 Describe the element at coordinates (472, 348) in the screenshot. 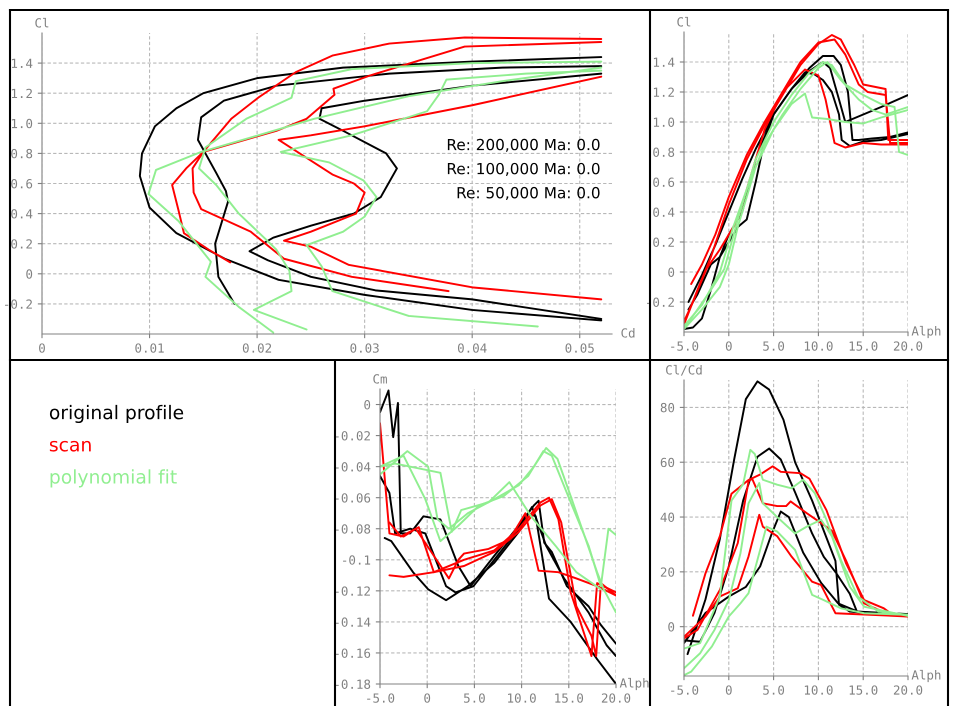

I see `x-tick-label: 0.04` at that location.